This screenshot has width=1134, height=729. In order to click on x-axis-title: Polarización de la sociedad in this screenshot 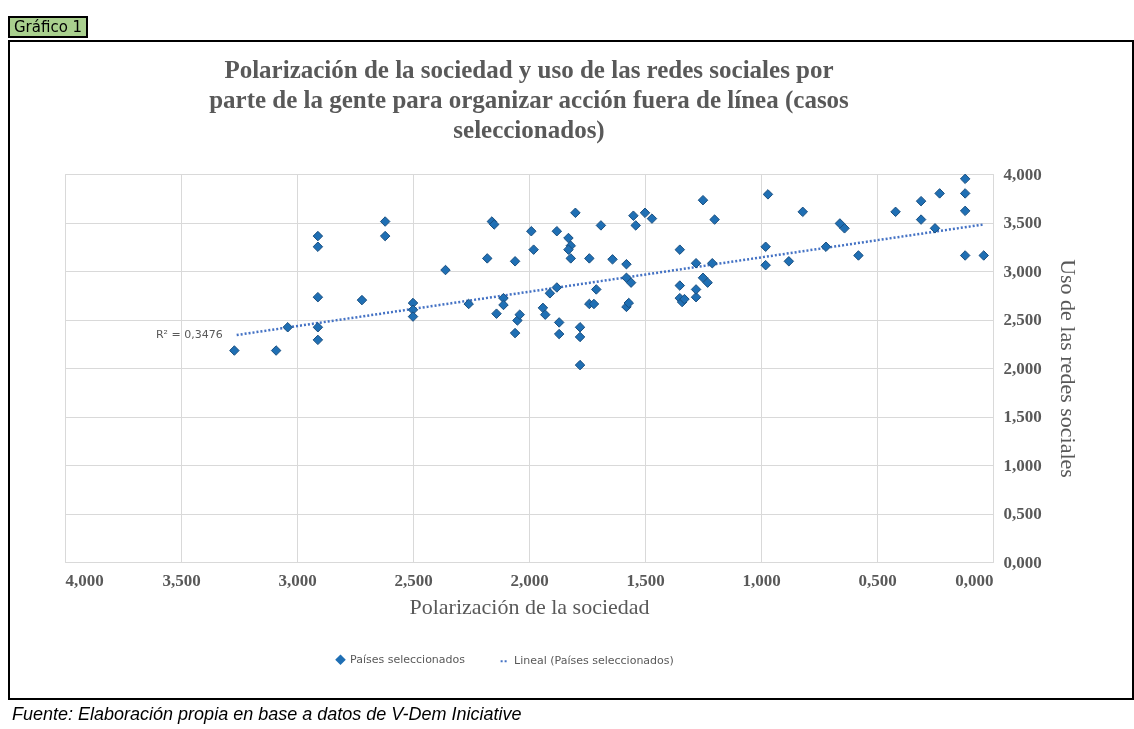, I will do `click(529, 606)`.